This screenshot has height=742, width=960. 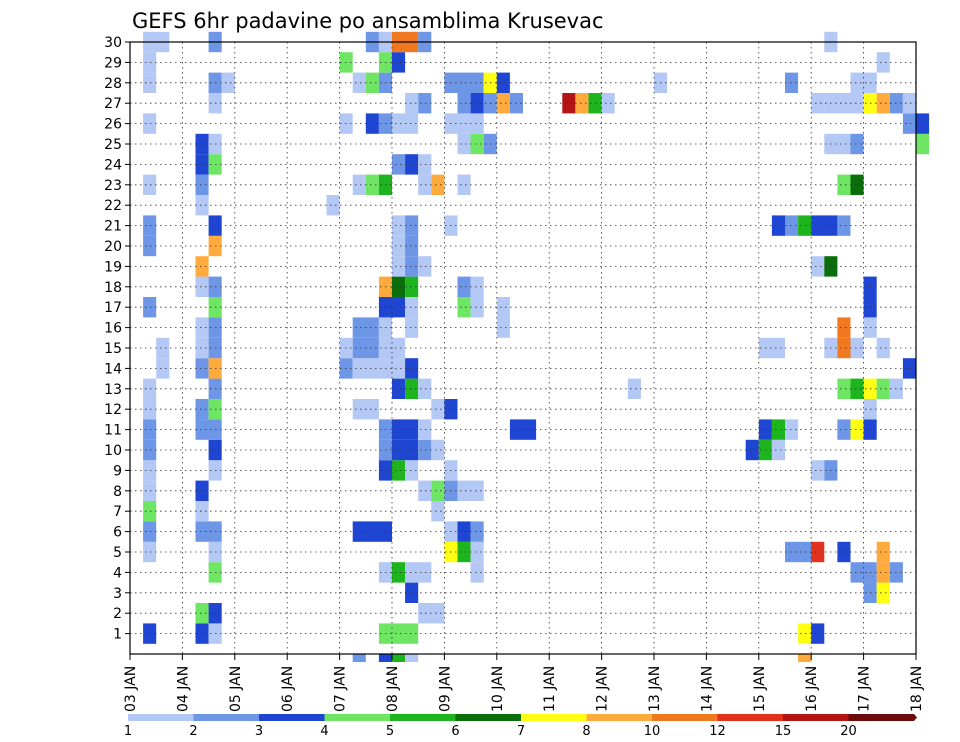 What do you see at coordinates (128, 731) in the screenshot?
I see `colorbar-label: 1` at bounding box center [128, 731].